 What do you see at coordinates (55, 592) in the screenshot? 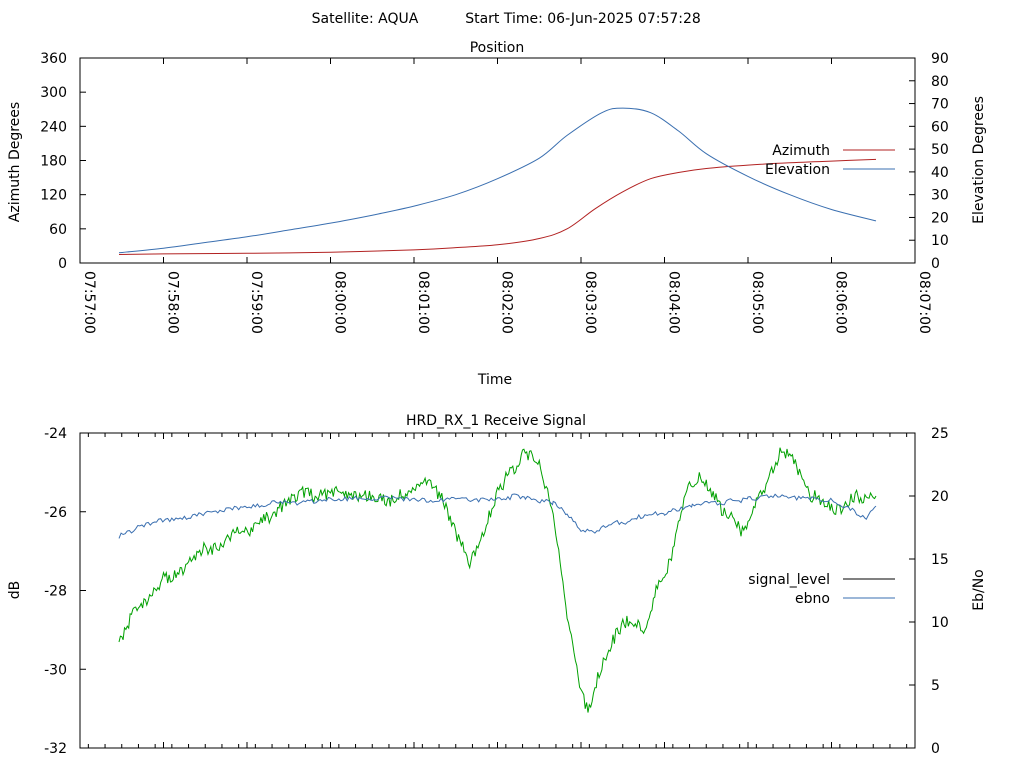
I see `y-left-tick-label: -28` at bounding box center [55, 592].